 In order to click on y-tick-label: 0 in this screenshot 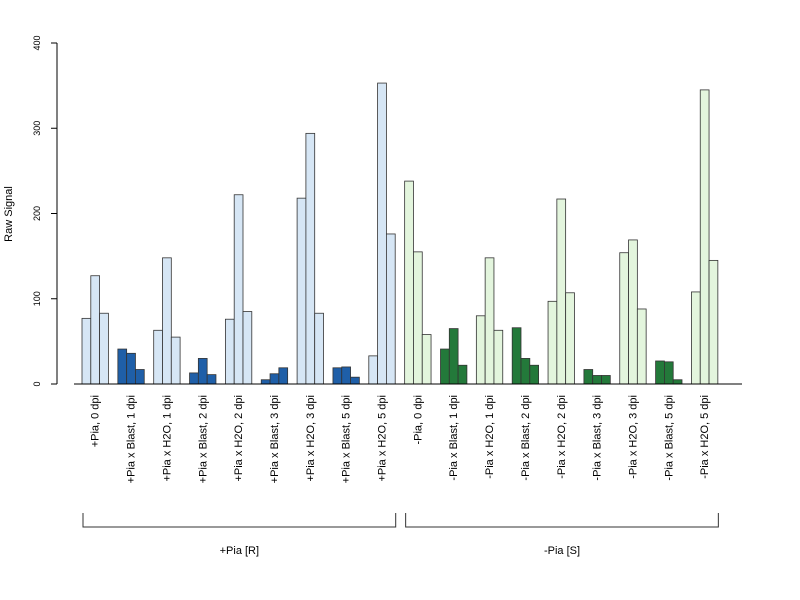, I will do `click(37, 383)`.